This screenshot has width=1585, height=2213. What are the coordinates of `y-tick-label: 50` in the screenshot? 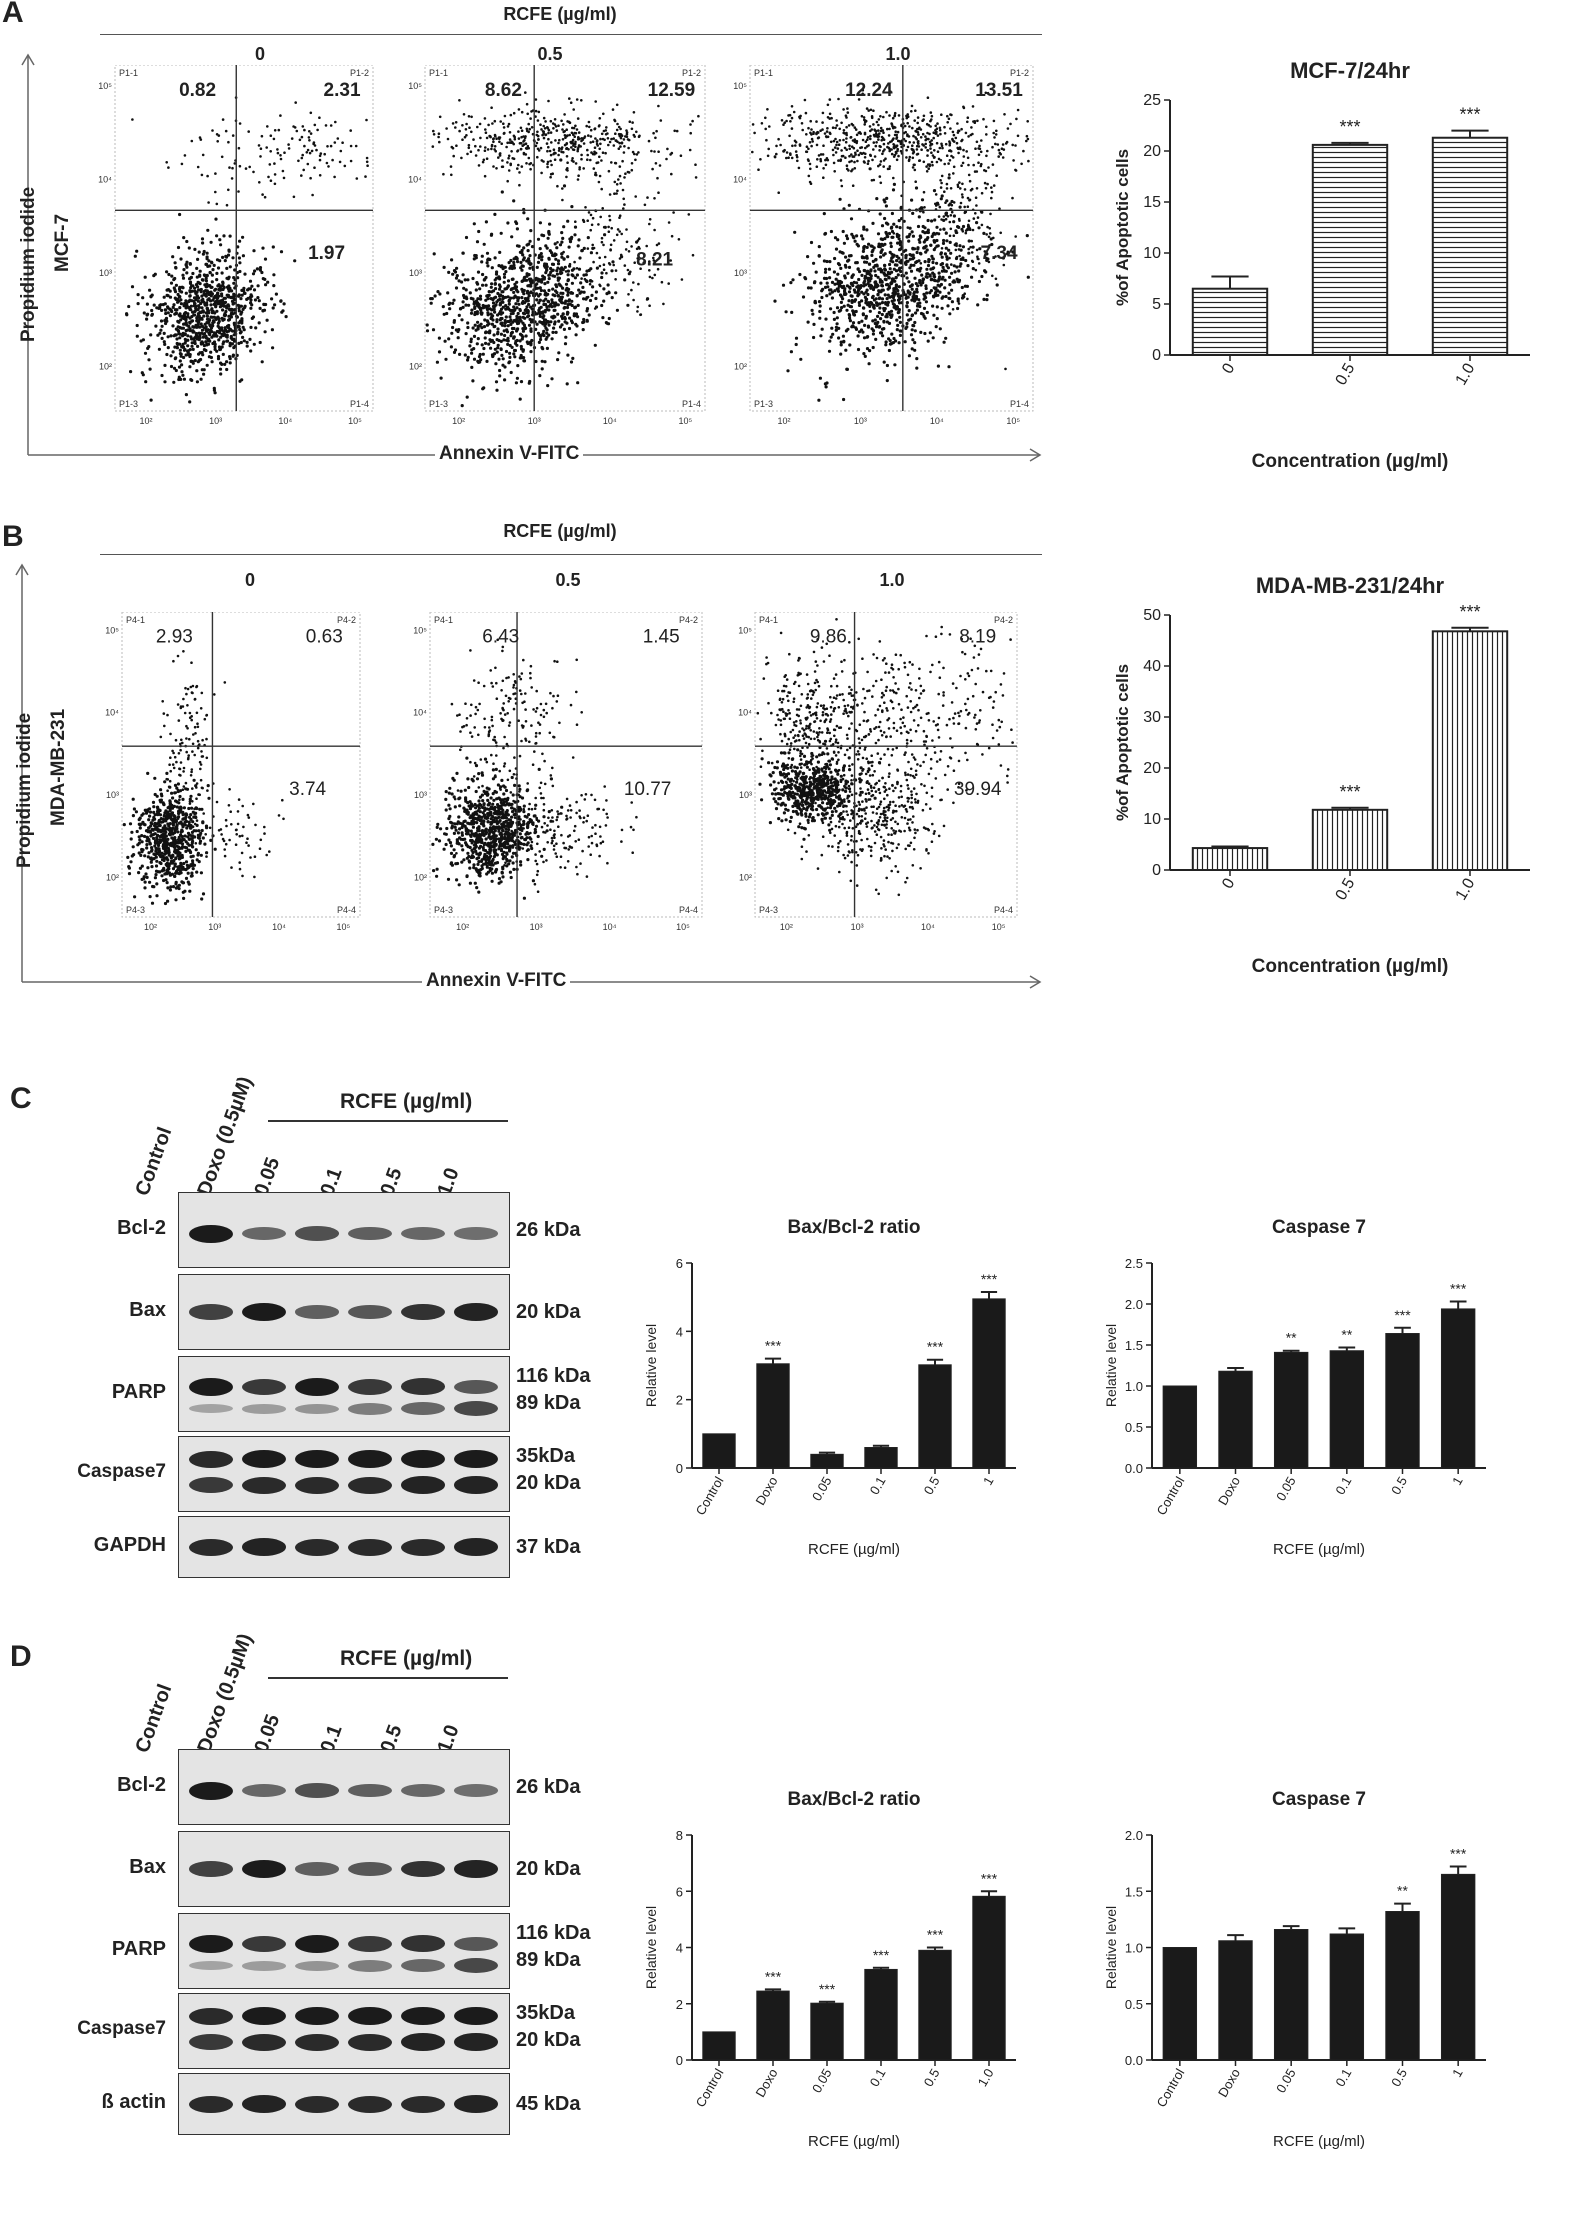 It's located at (1152, 615).